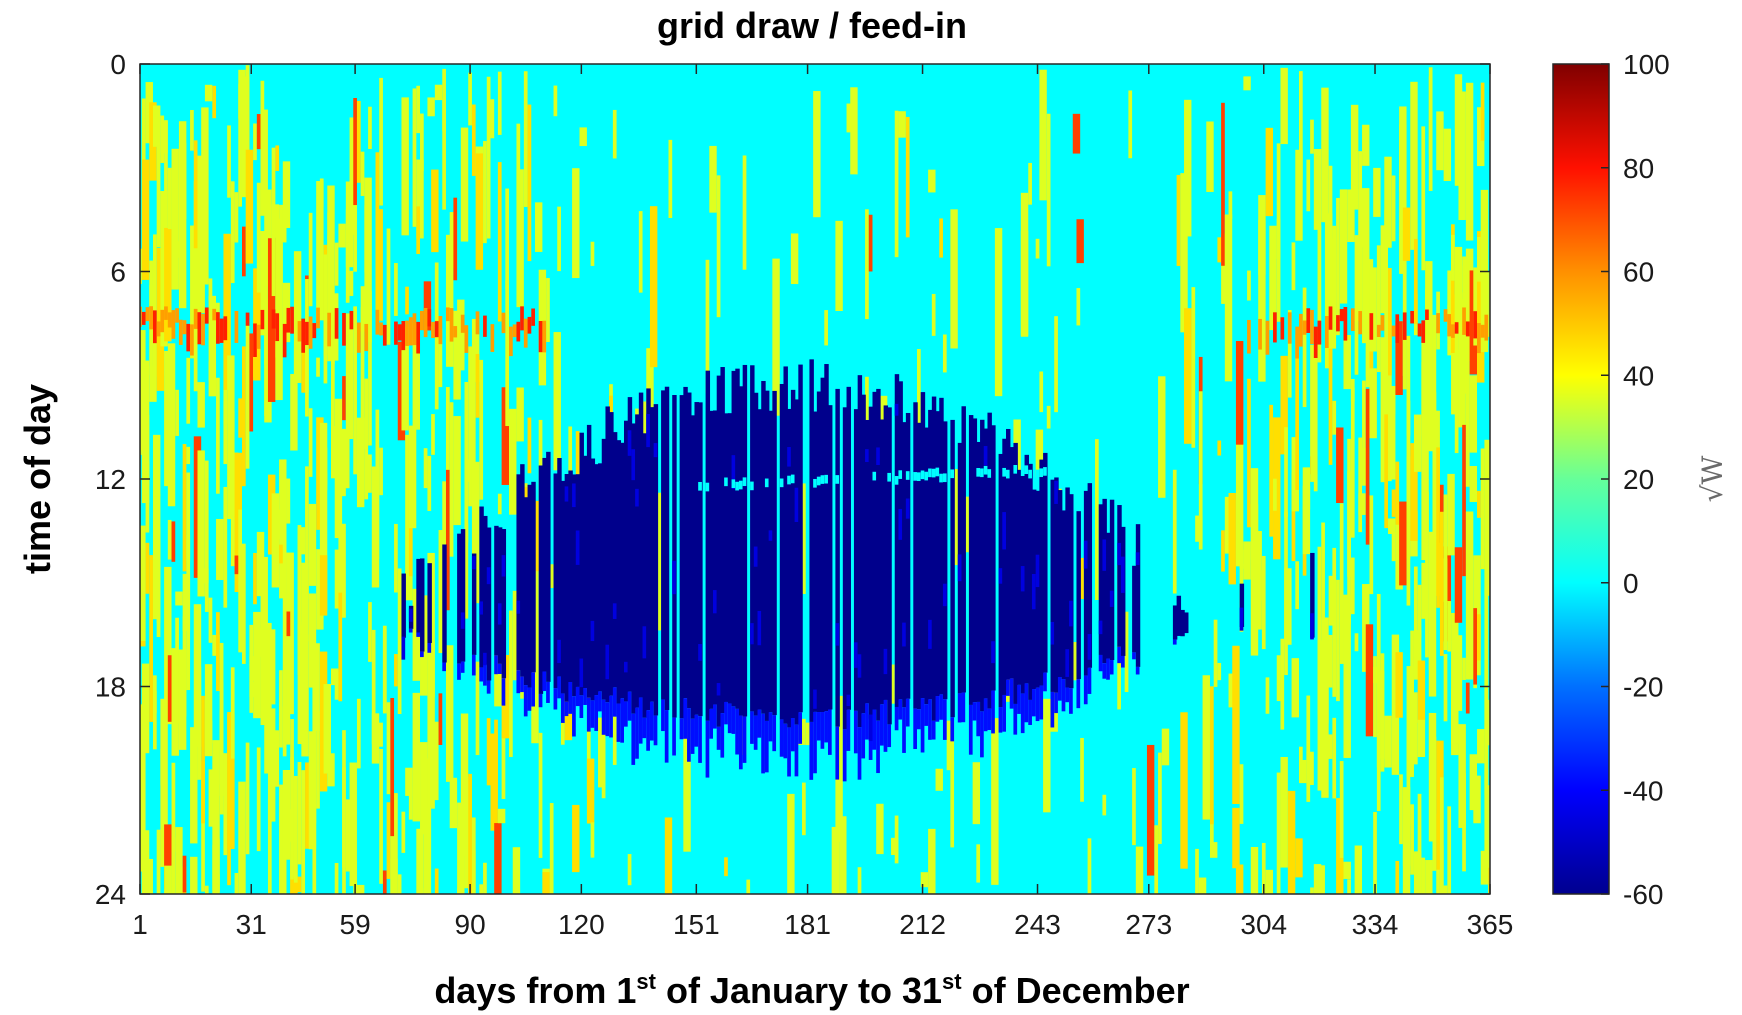 The image size is (1742, 1015). What do you see at coordinates (1638, 375) in the screenshot?
I see `colorbar-tick-label: 40` at bounding box center [1638, 375].